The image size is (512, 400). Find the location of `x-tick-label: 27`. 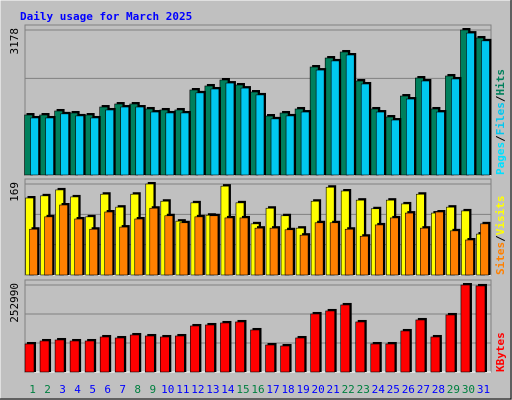

x-tick-label: 27 is located at coordinates (423, 389).